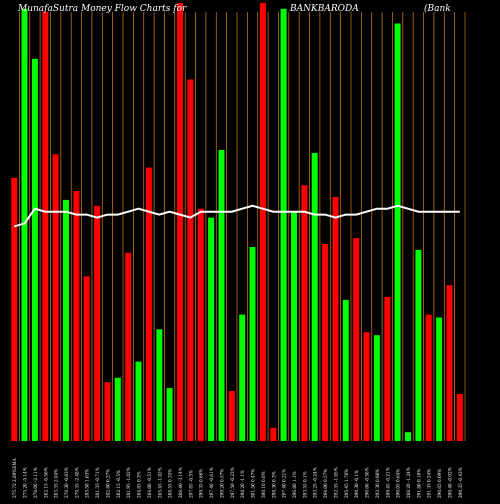 This screenshot has width=500, height=504. Describe the element at coordinates (159, 482) in the screenshot. I see `x-tick-label: 285.45 -1.02%` at that location.